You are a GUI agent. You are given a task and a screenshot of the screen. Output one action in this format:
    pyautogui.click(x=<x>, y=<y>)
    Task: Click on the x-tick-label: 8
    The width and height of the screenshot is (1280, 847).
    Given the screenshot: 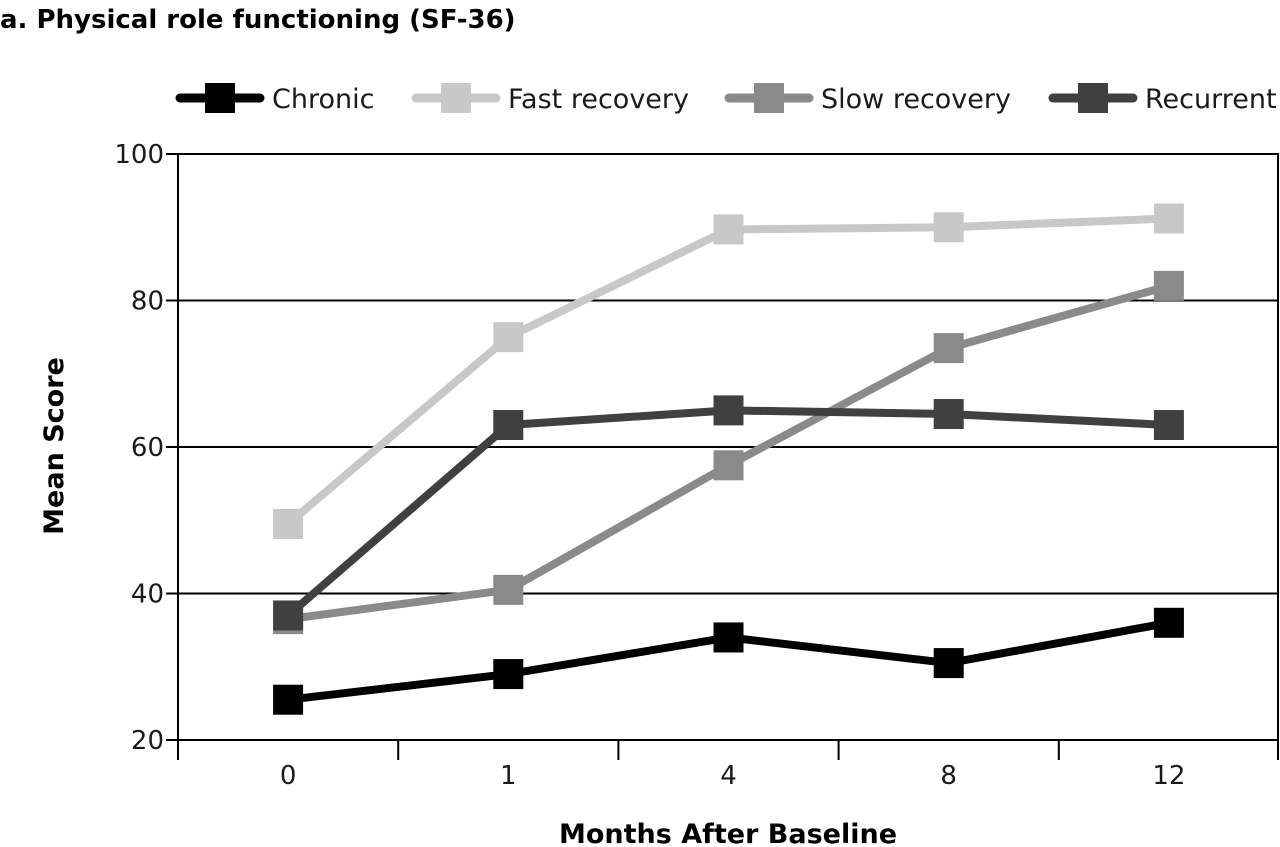 What is the action you would take?
    pyautogui.click(x=948, y=776)
    